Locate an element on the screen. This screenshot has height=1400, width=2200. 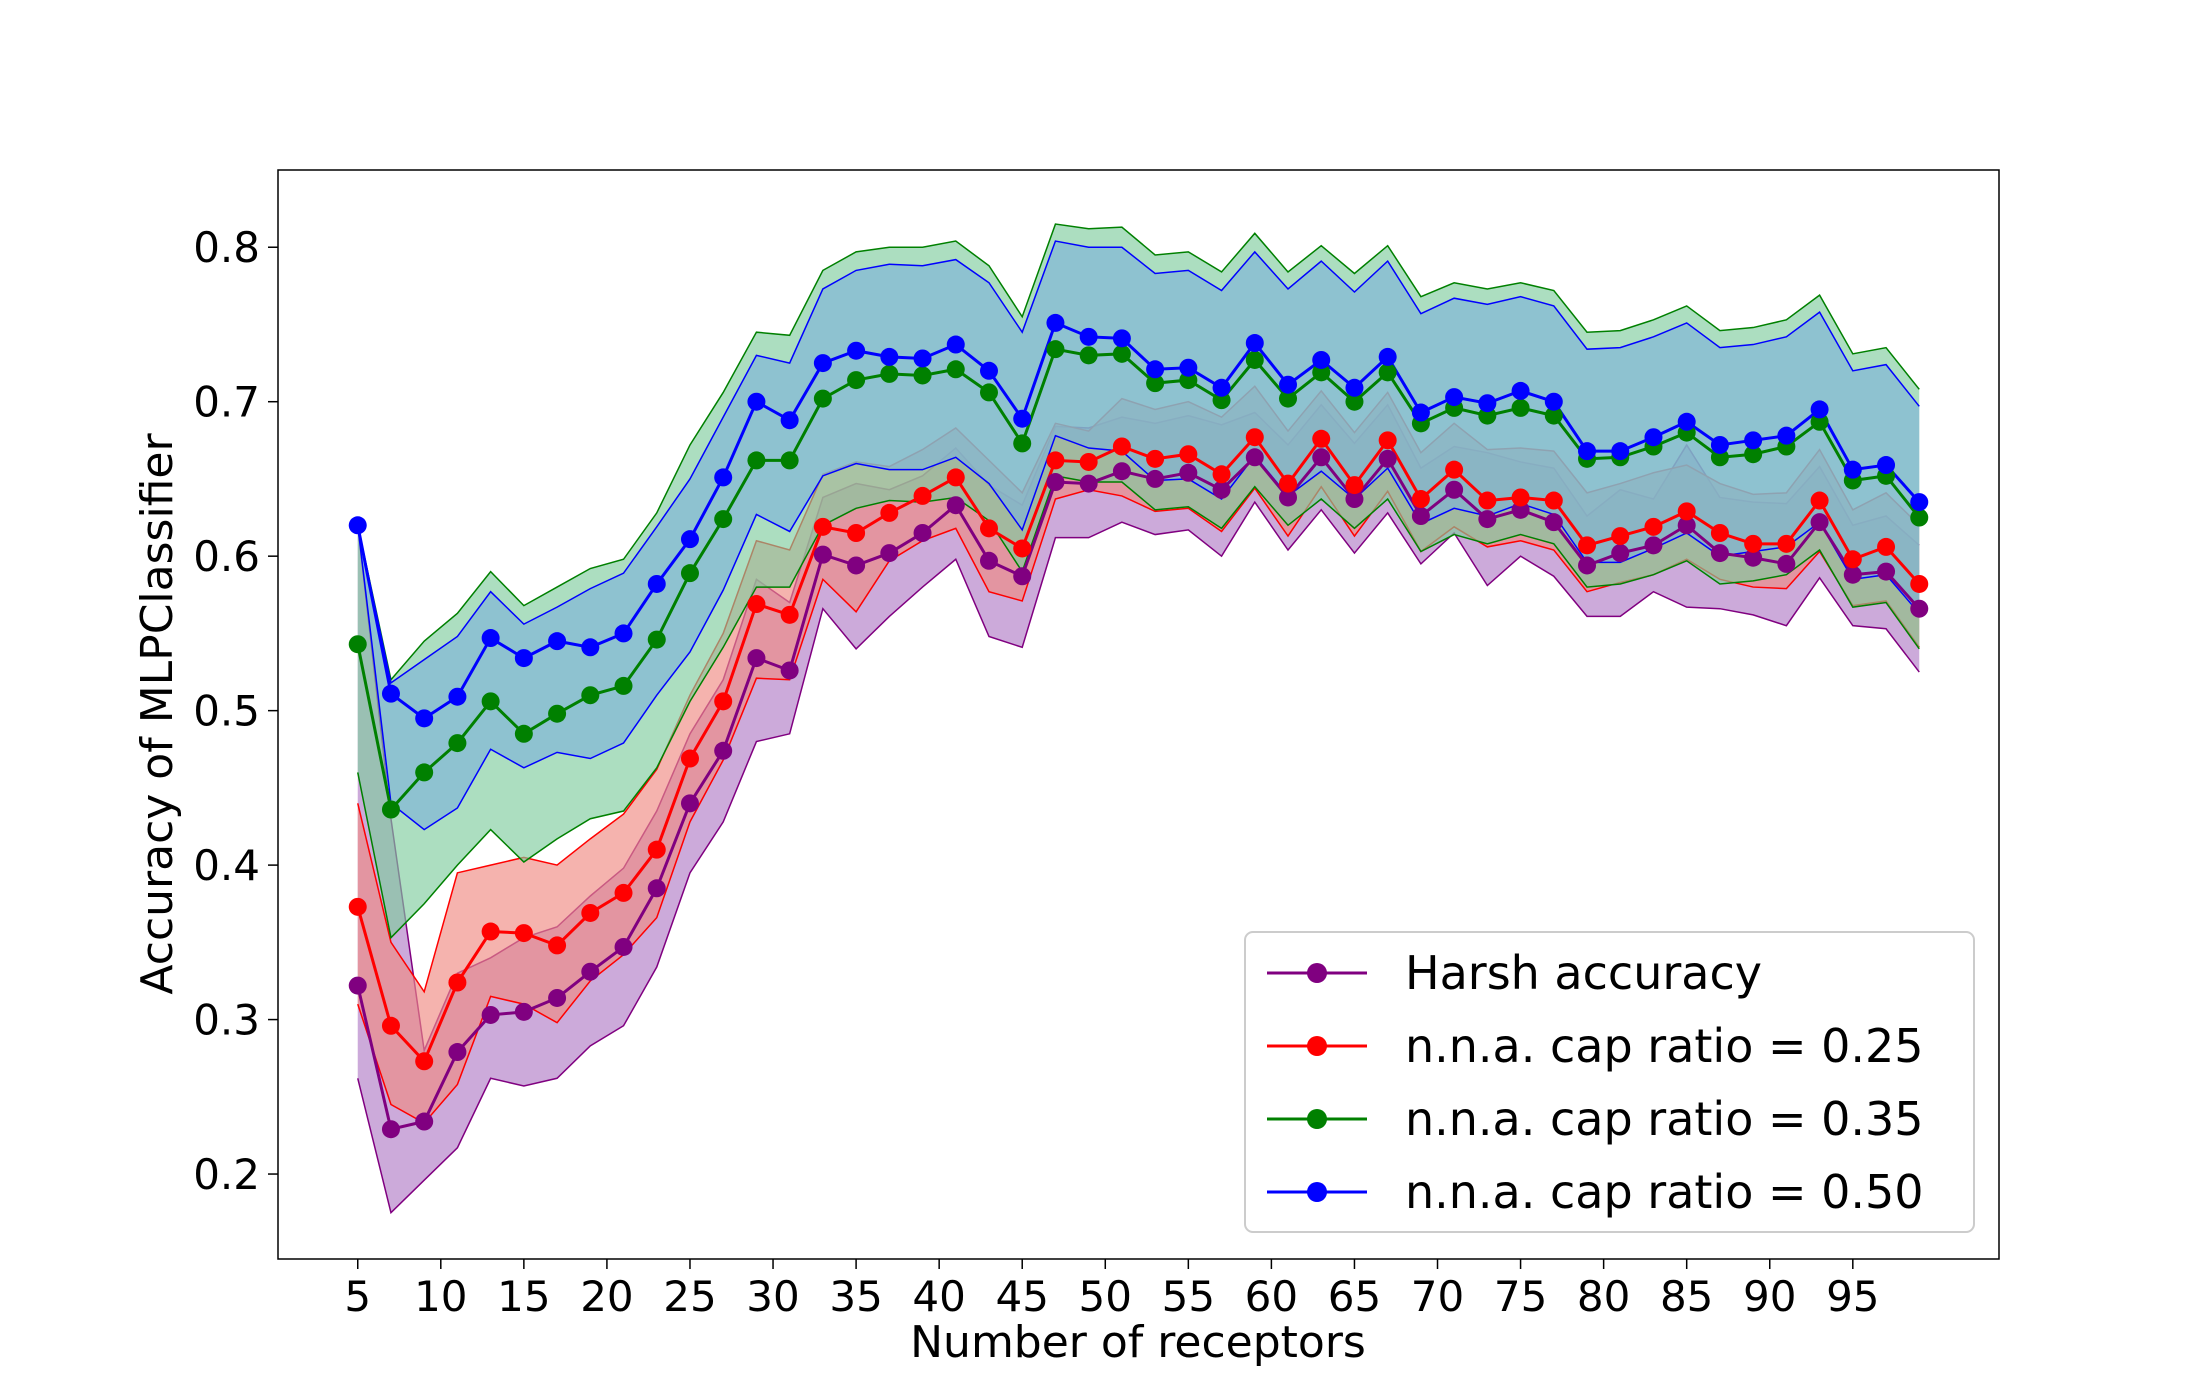
x-tick-label: 40 is located at coordinates (938, 1296).